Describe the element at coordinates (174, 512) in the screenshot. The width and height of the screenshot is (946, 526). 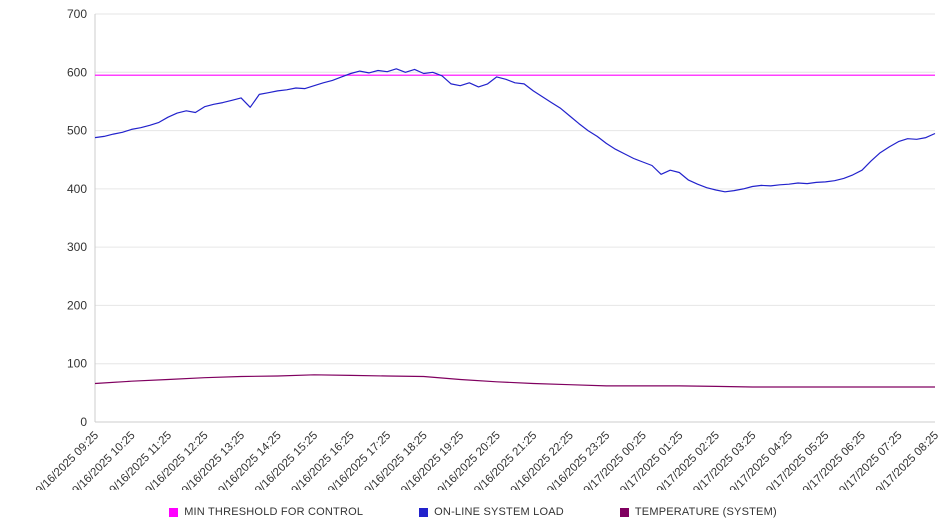
I see `legend-swatch-min-threshold` at that location.